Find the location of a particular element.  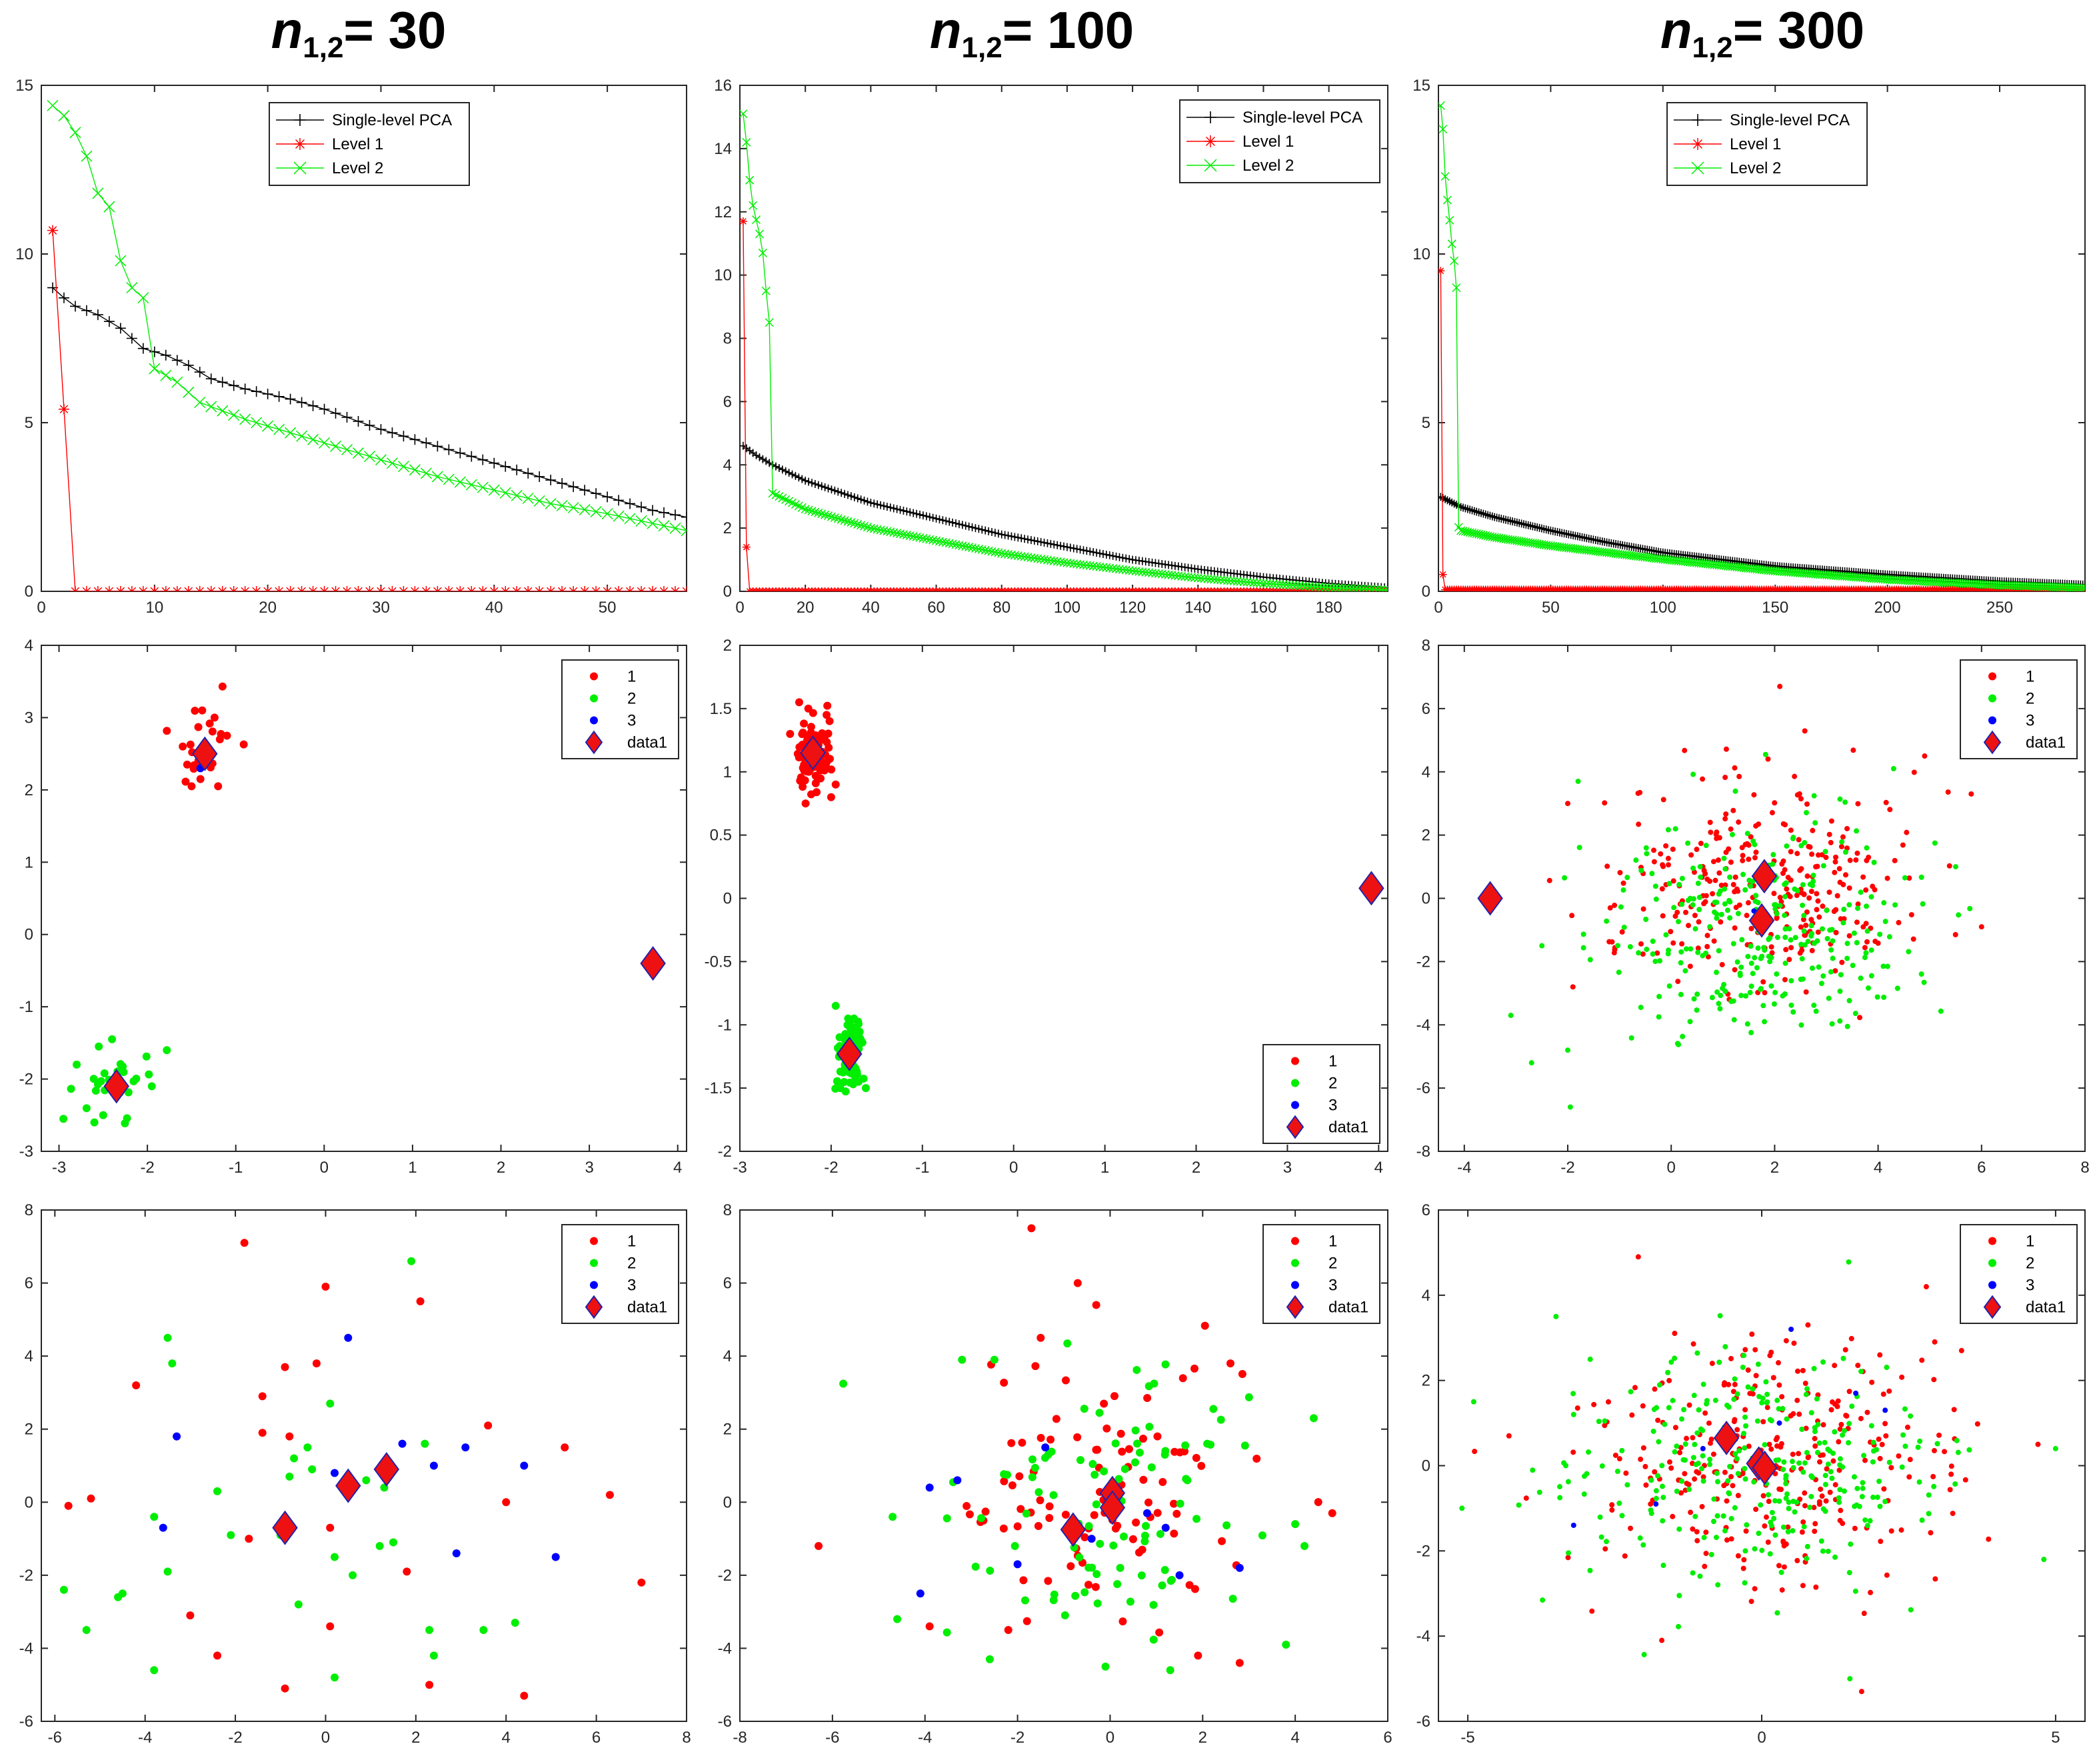

legend-label: data1 is located at coordinates (647, 743).